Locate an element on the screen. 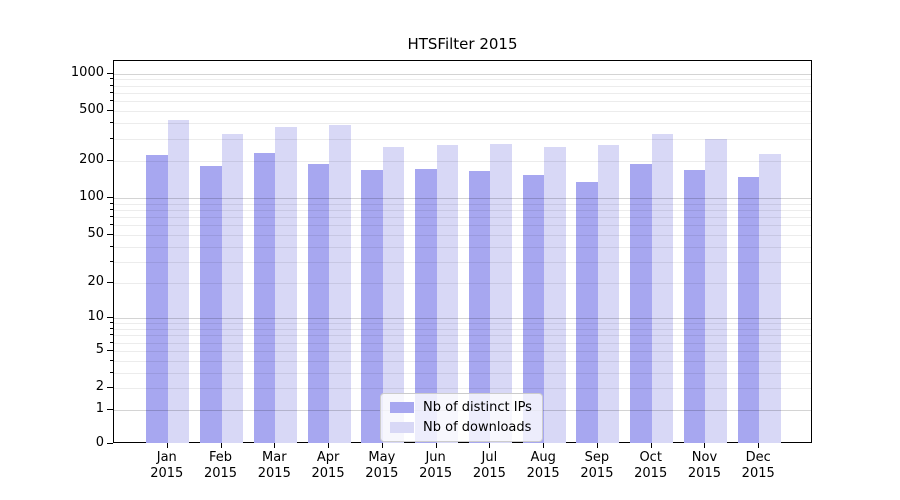  x-tick-label: Oct 2015 is located at coordinates (651, 466).